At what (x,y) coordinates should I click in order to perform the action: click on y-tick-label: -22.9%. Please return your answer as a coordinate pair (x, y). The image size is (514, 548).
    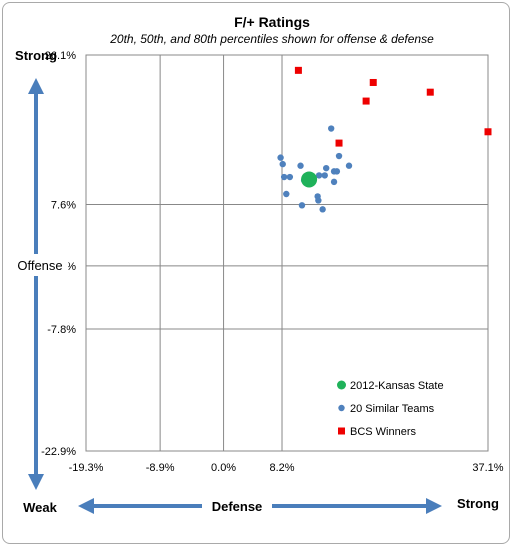
    Looking at the image, I should click on (58, 452).